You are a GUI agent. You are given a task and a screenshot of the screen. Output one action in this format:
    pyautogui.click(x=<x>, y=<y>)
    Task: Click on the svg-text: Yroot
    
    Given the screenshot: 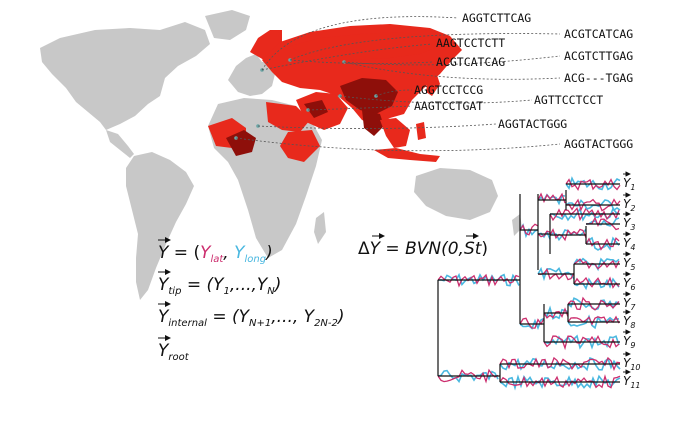 What is the action you would take?
    pyautogui.click(x=174, y=352)
    